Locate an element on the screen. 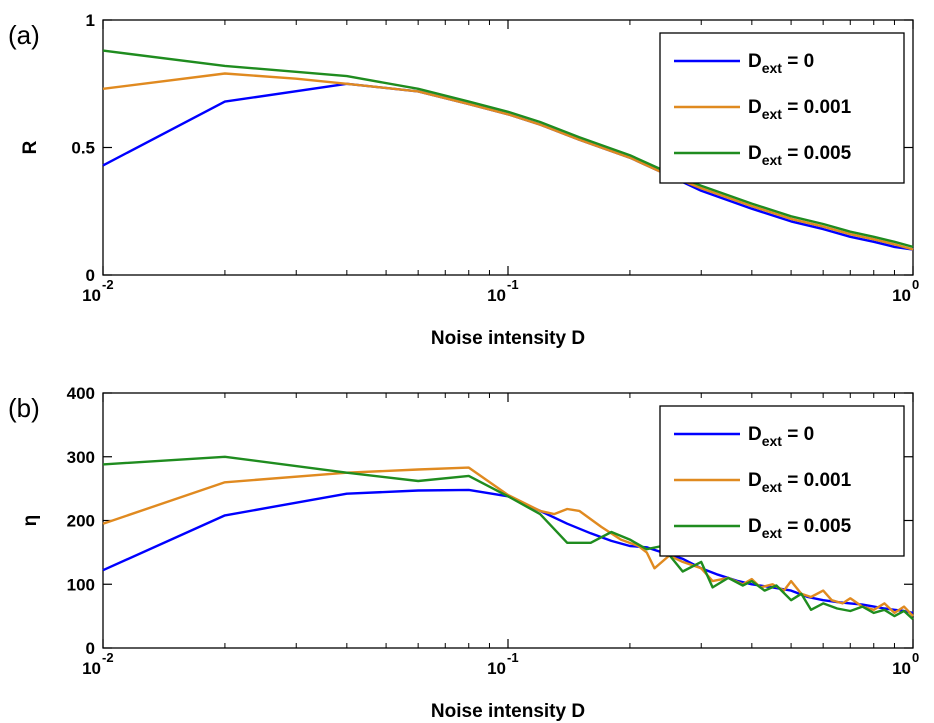 Image resolution: width=934 pixels, height=723 pixels. y-tick-label: 300 is located at coordinates (81, 457).